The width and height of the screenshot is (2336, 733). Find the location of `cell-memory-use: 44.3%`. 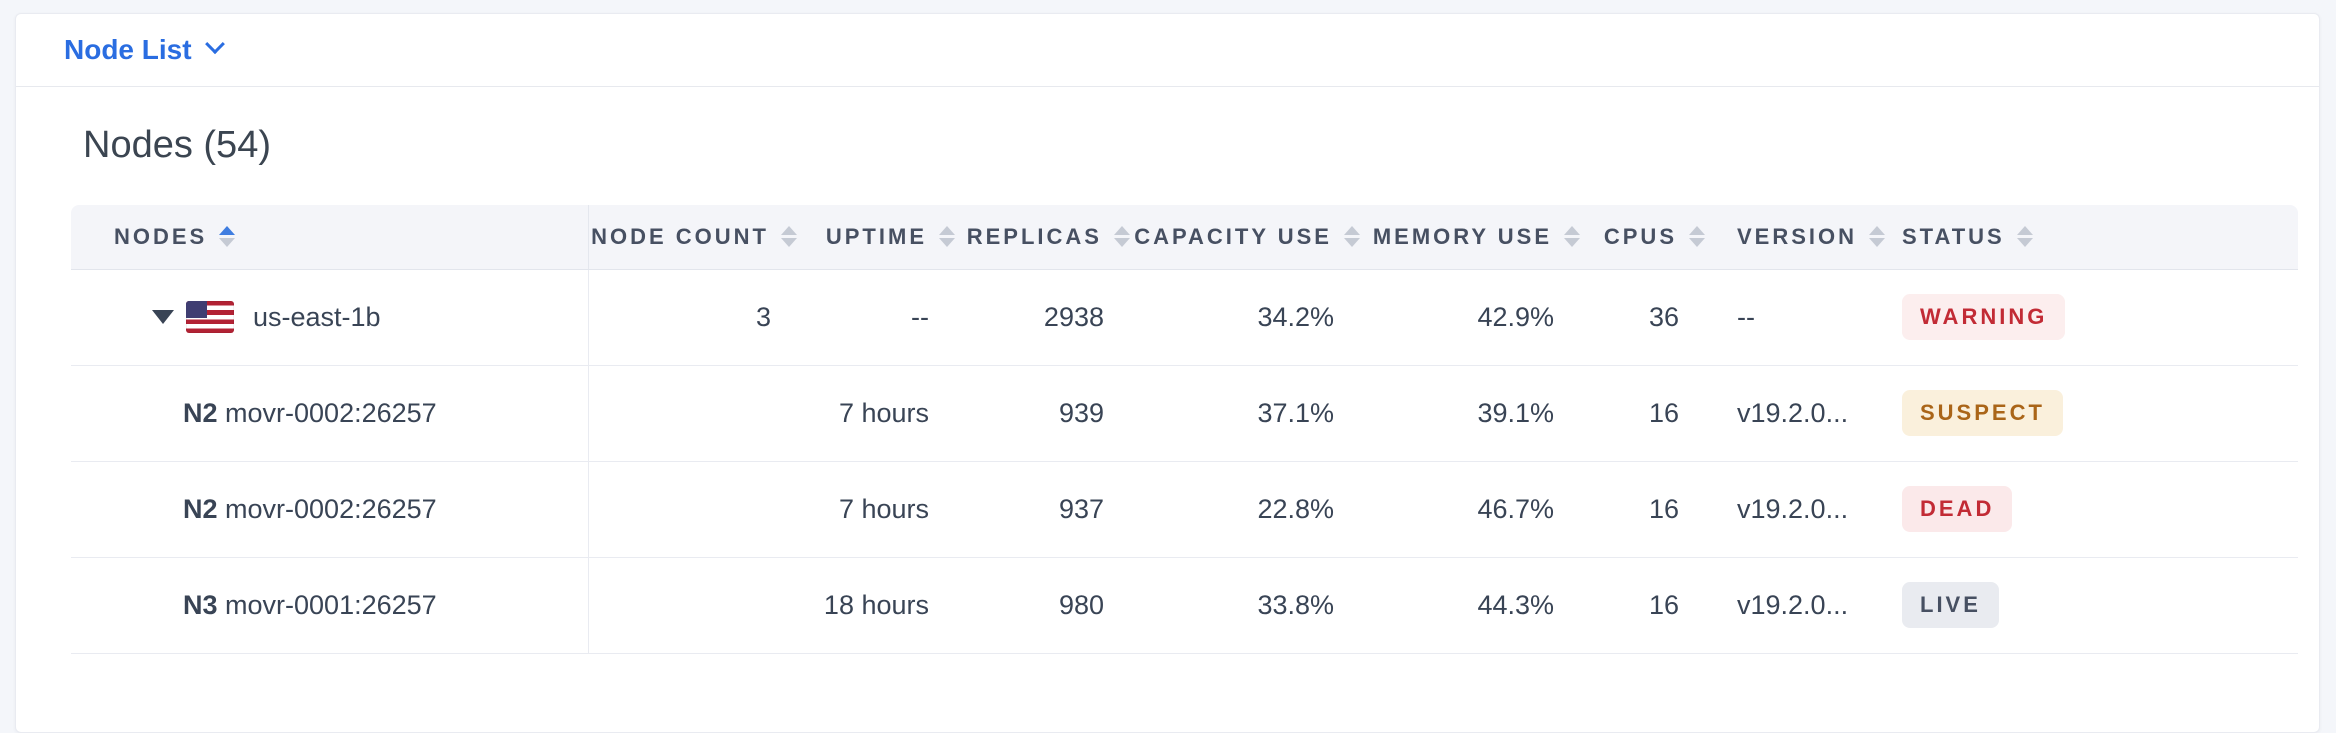

cell-memory-use: 44.3% is located at coordinates (1486, 605).